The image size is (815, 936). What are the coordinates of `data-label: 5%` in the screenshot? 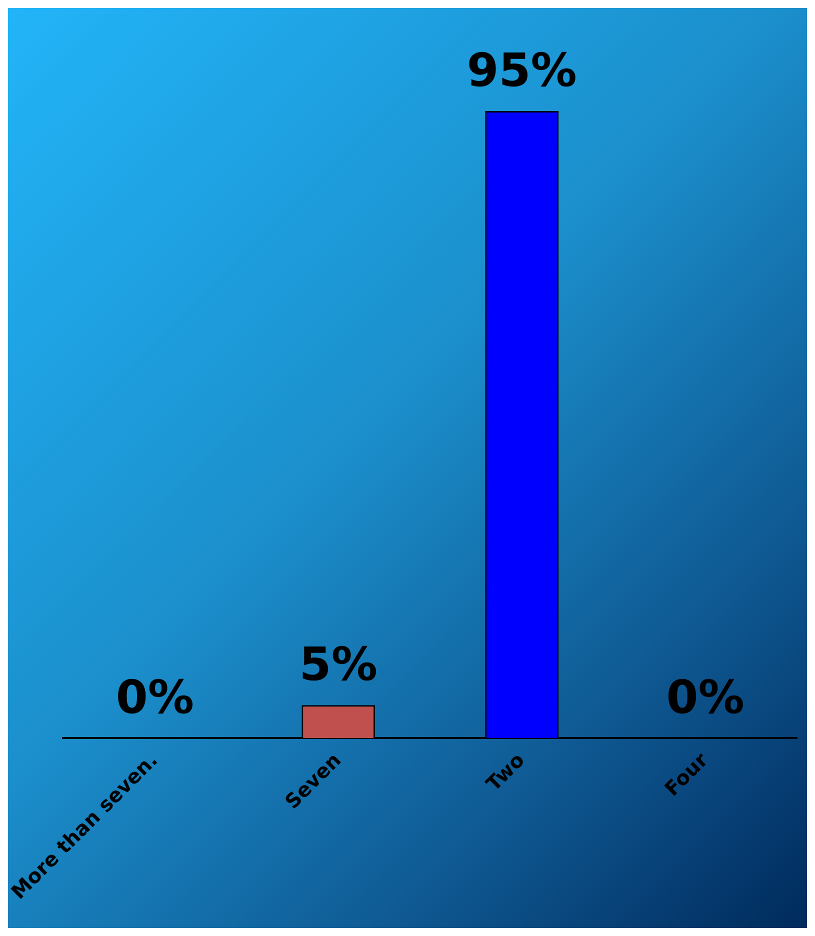 It's located at (338, 664).